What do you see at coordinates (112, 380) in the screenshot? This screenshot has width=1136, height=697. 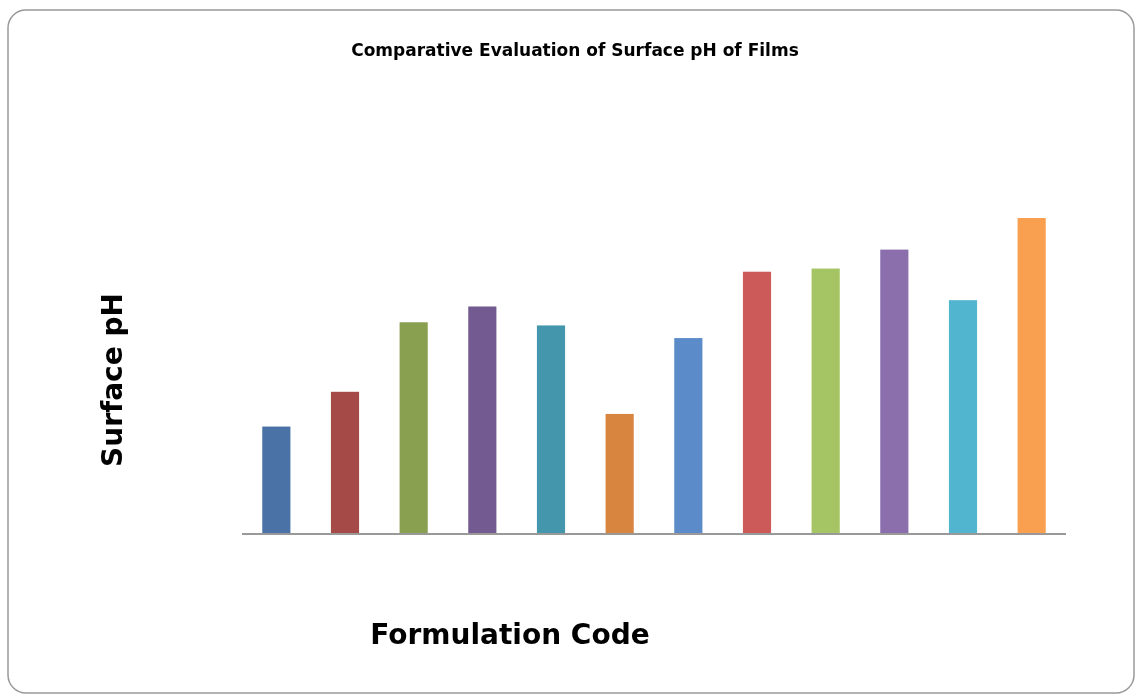 I see `y-axis-title: Surface pH` at bounding box center [112, 380].